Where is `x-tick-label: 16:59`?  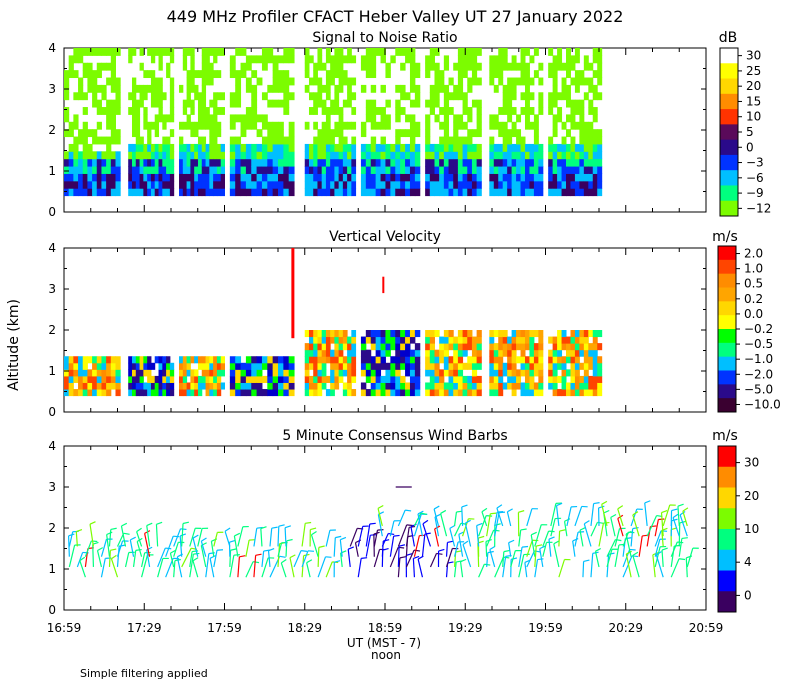 x-tick-label: 16:59 is located at coordinates (64, 628).